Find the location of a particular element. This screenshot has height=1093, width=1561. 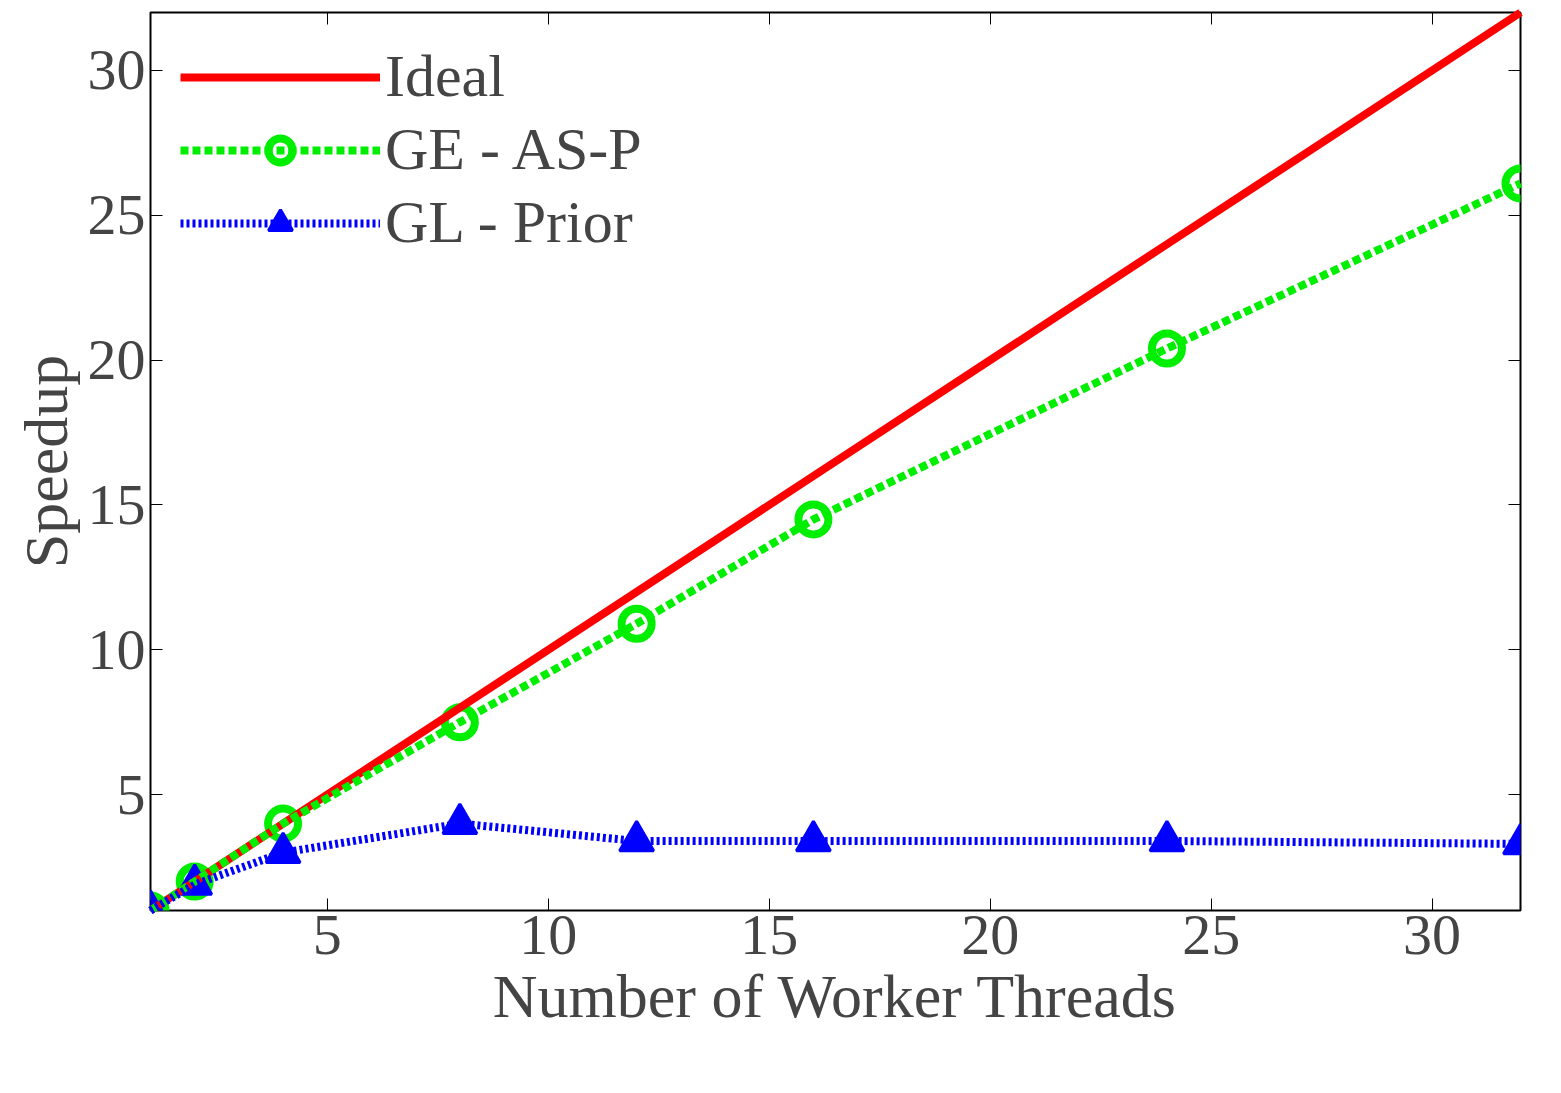

legend-label: GL - Prior is located at coordinates (509, 222).